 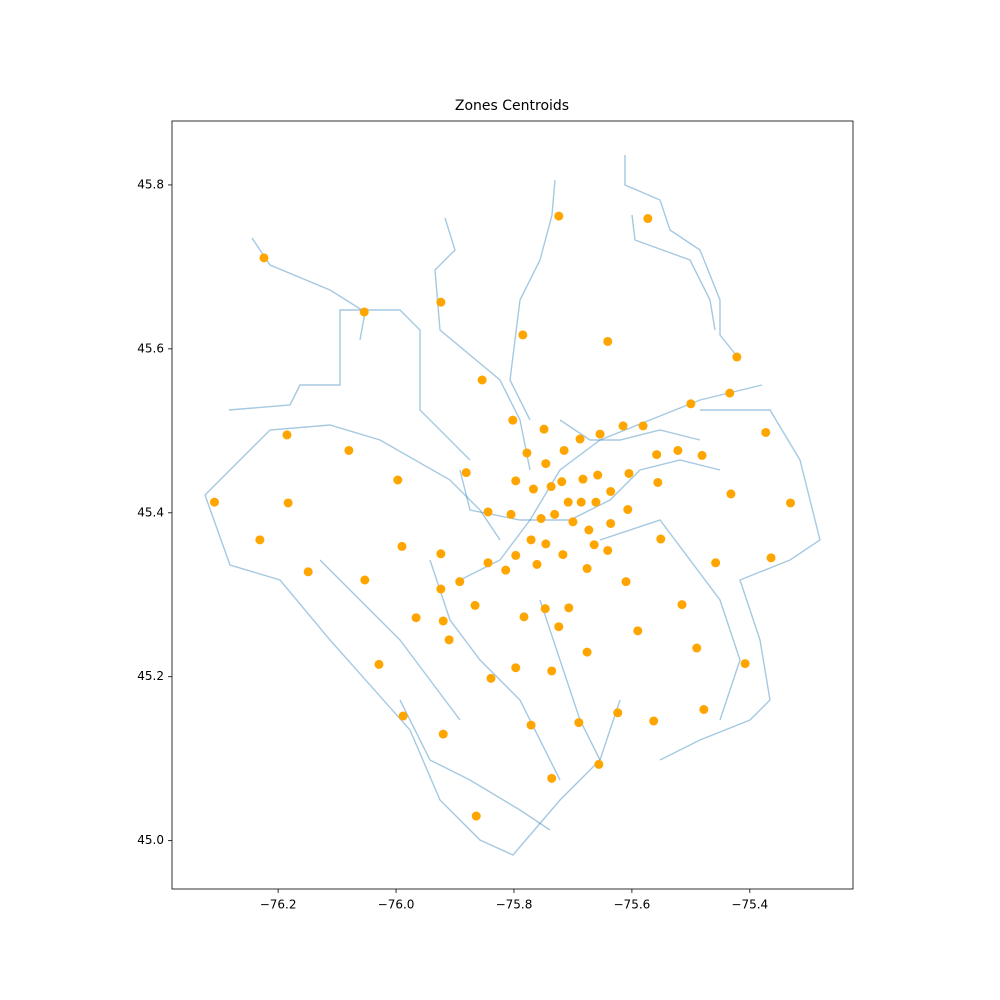 What do you see at coordinates (514, 905) in the screenshot?
I see `x-tick-label: −75.8` at bounding box center [514, 905].